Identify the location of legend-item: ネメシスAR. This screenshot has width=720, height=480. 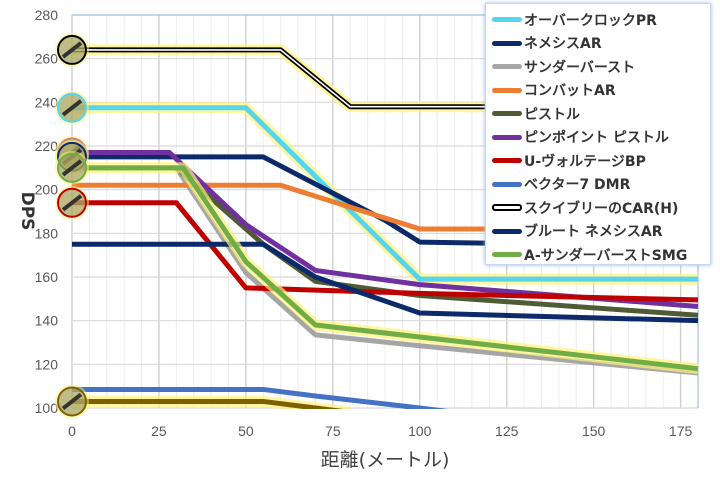
(601, 44).